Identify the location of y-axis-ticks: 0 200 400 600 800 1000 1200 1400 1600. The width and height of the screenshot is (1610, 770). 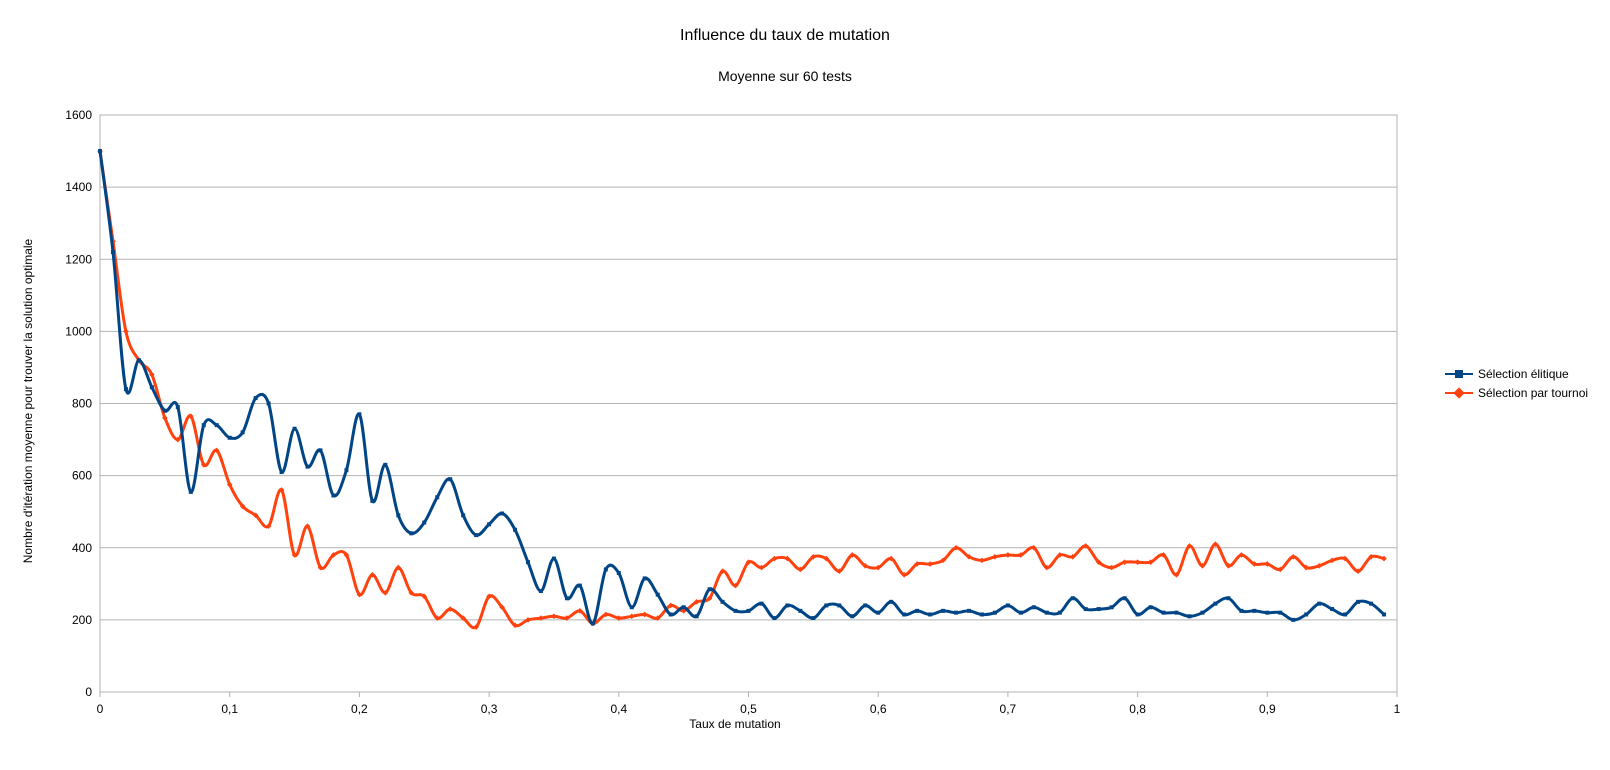
(78, 403).